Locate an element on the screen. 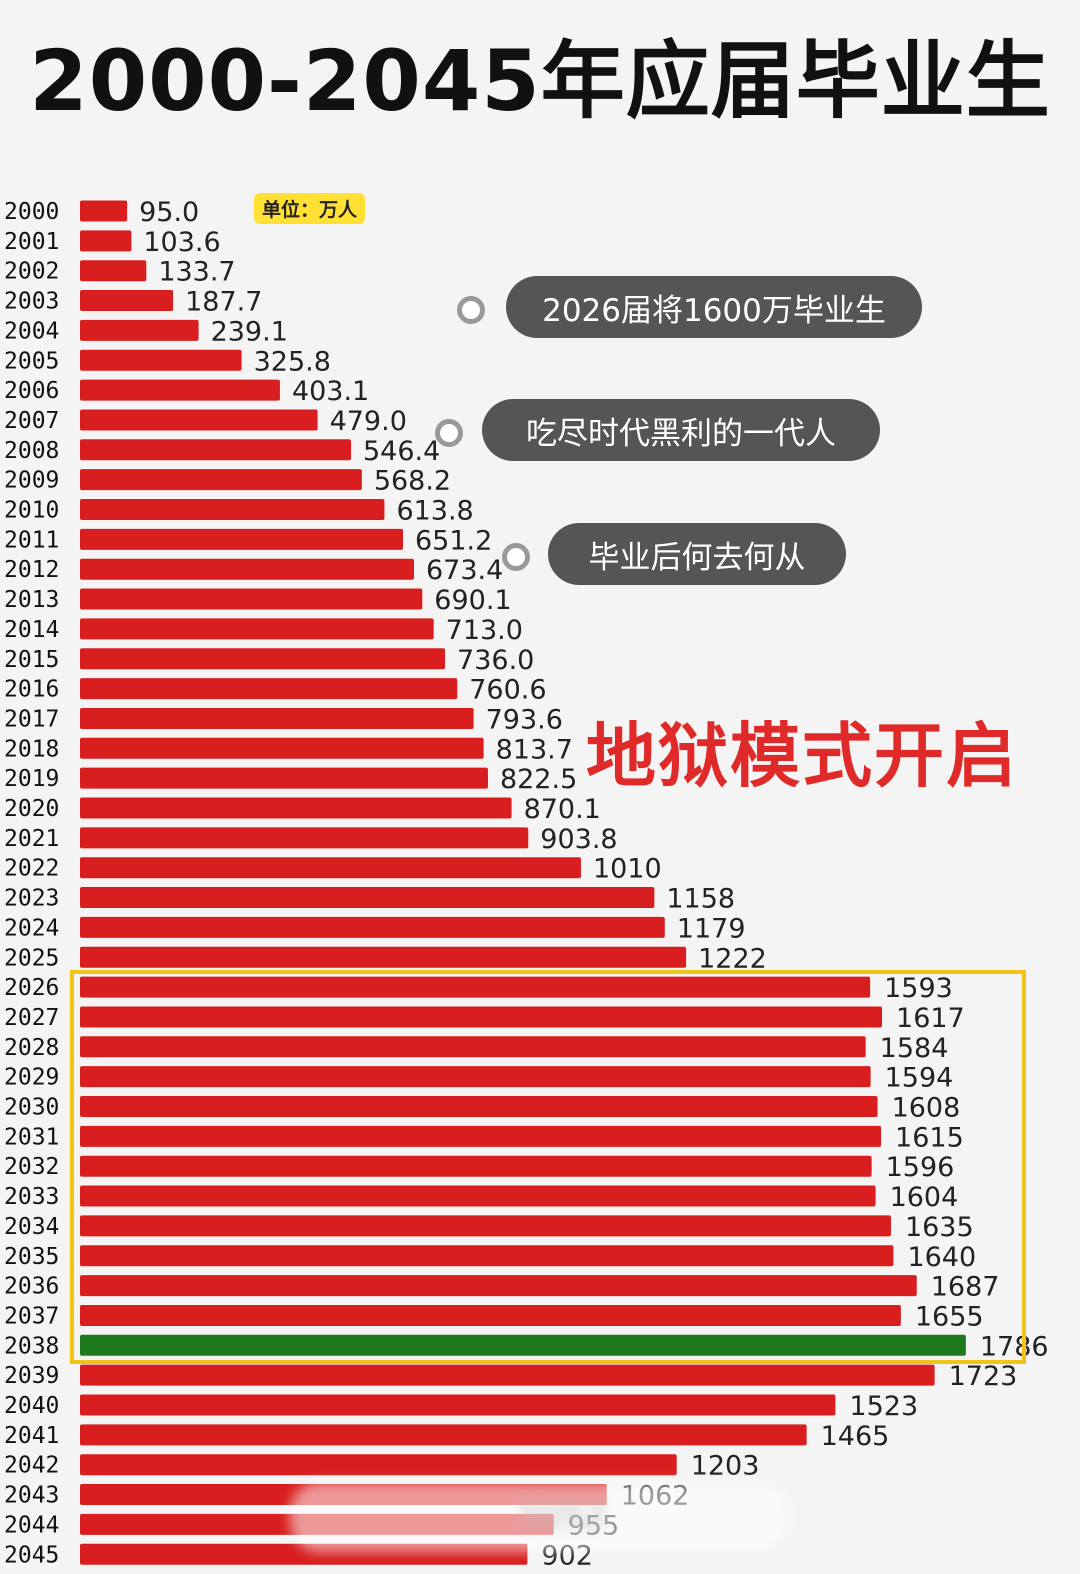  tick-label-2030: 2030 is located at coordinates (31, 1108).